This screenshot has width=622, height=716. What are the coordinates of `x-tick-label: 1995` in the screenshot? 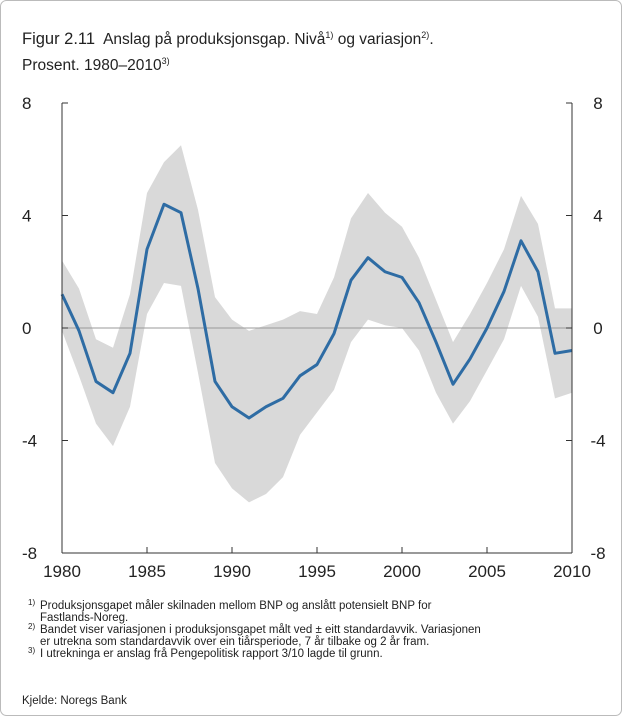 It's located at (317, 571).